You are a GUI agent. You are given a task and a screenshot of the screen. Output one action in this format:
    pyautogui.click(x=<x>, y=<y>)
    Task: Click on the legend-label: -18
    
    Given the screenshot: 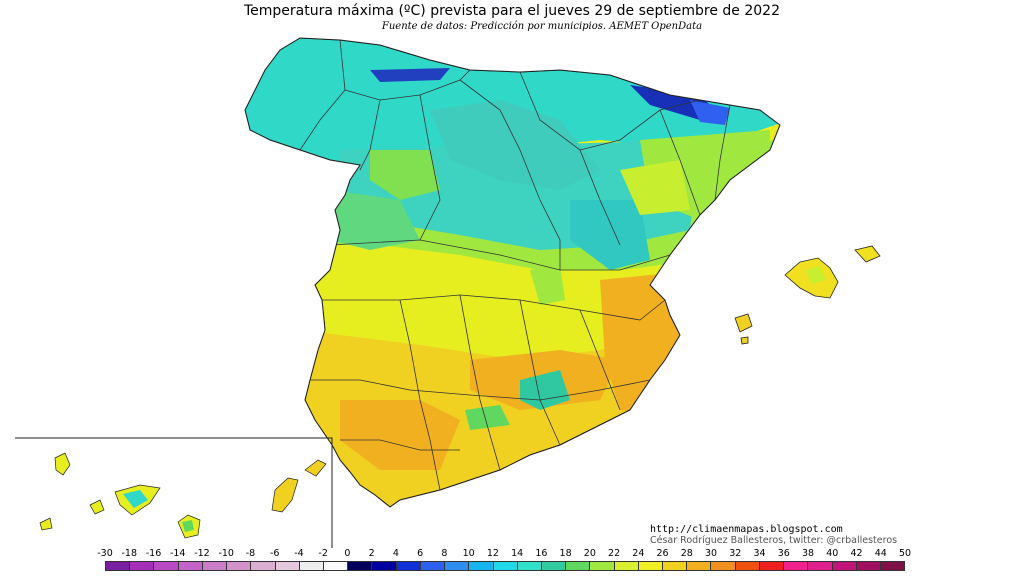 What is the action you would take?
    pyautogui.click(x=129, y=553)
    